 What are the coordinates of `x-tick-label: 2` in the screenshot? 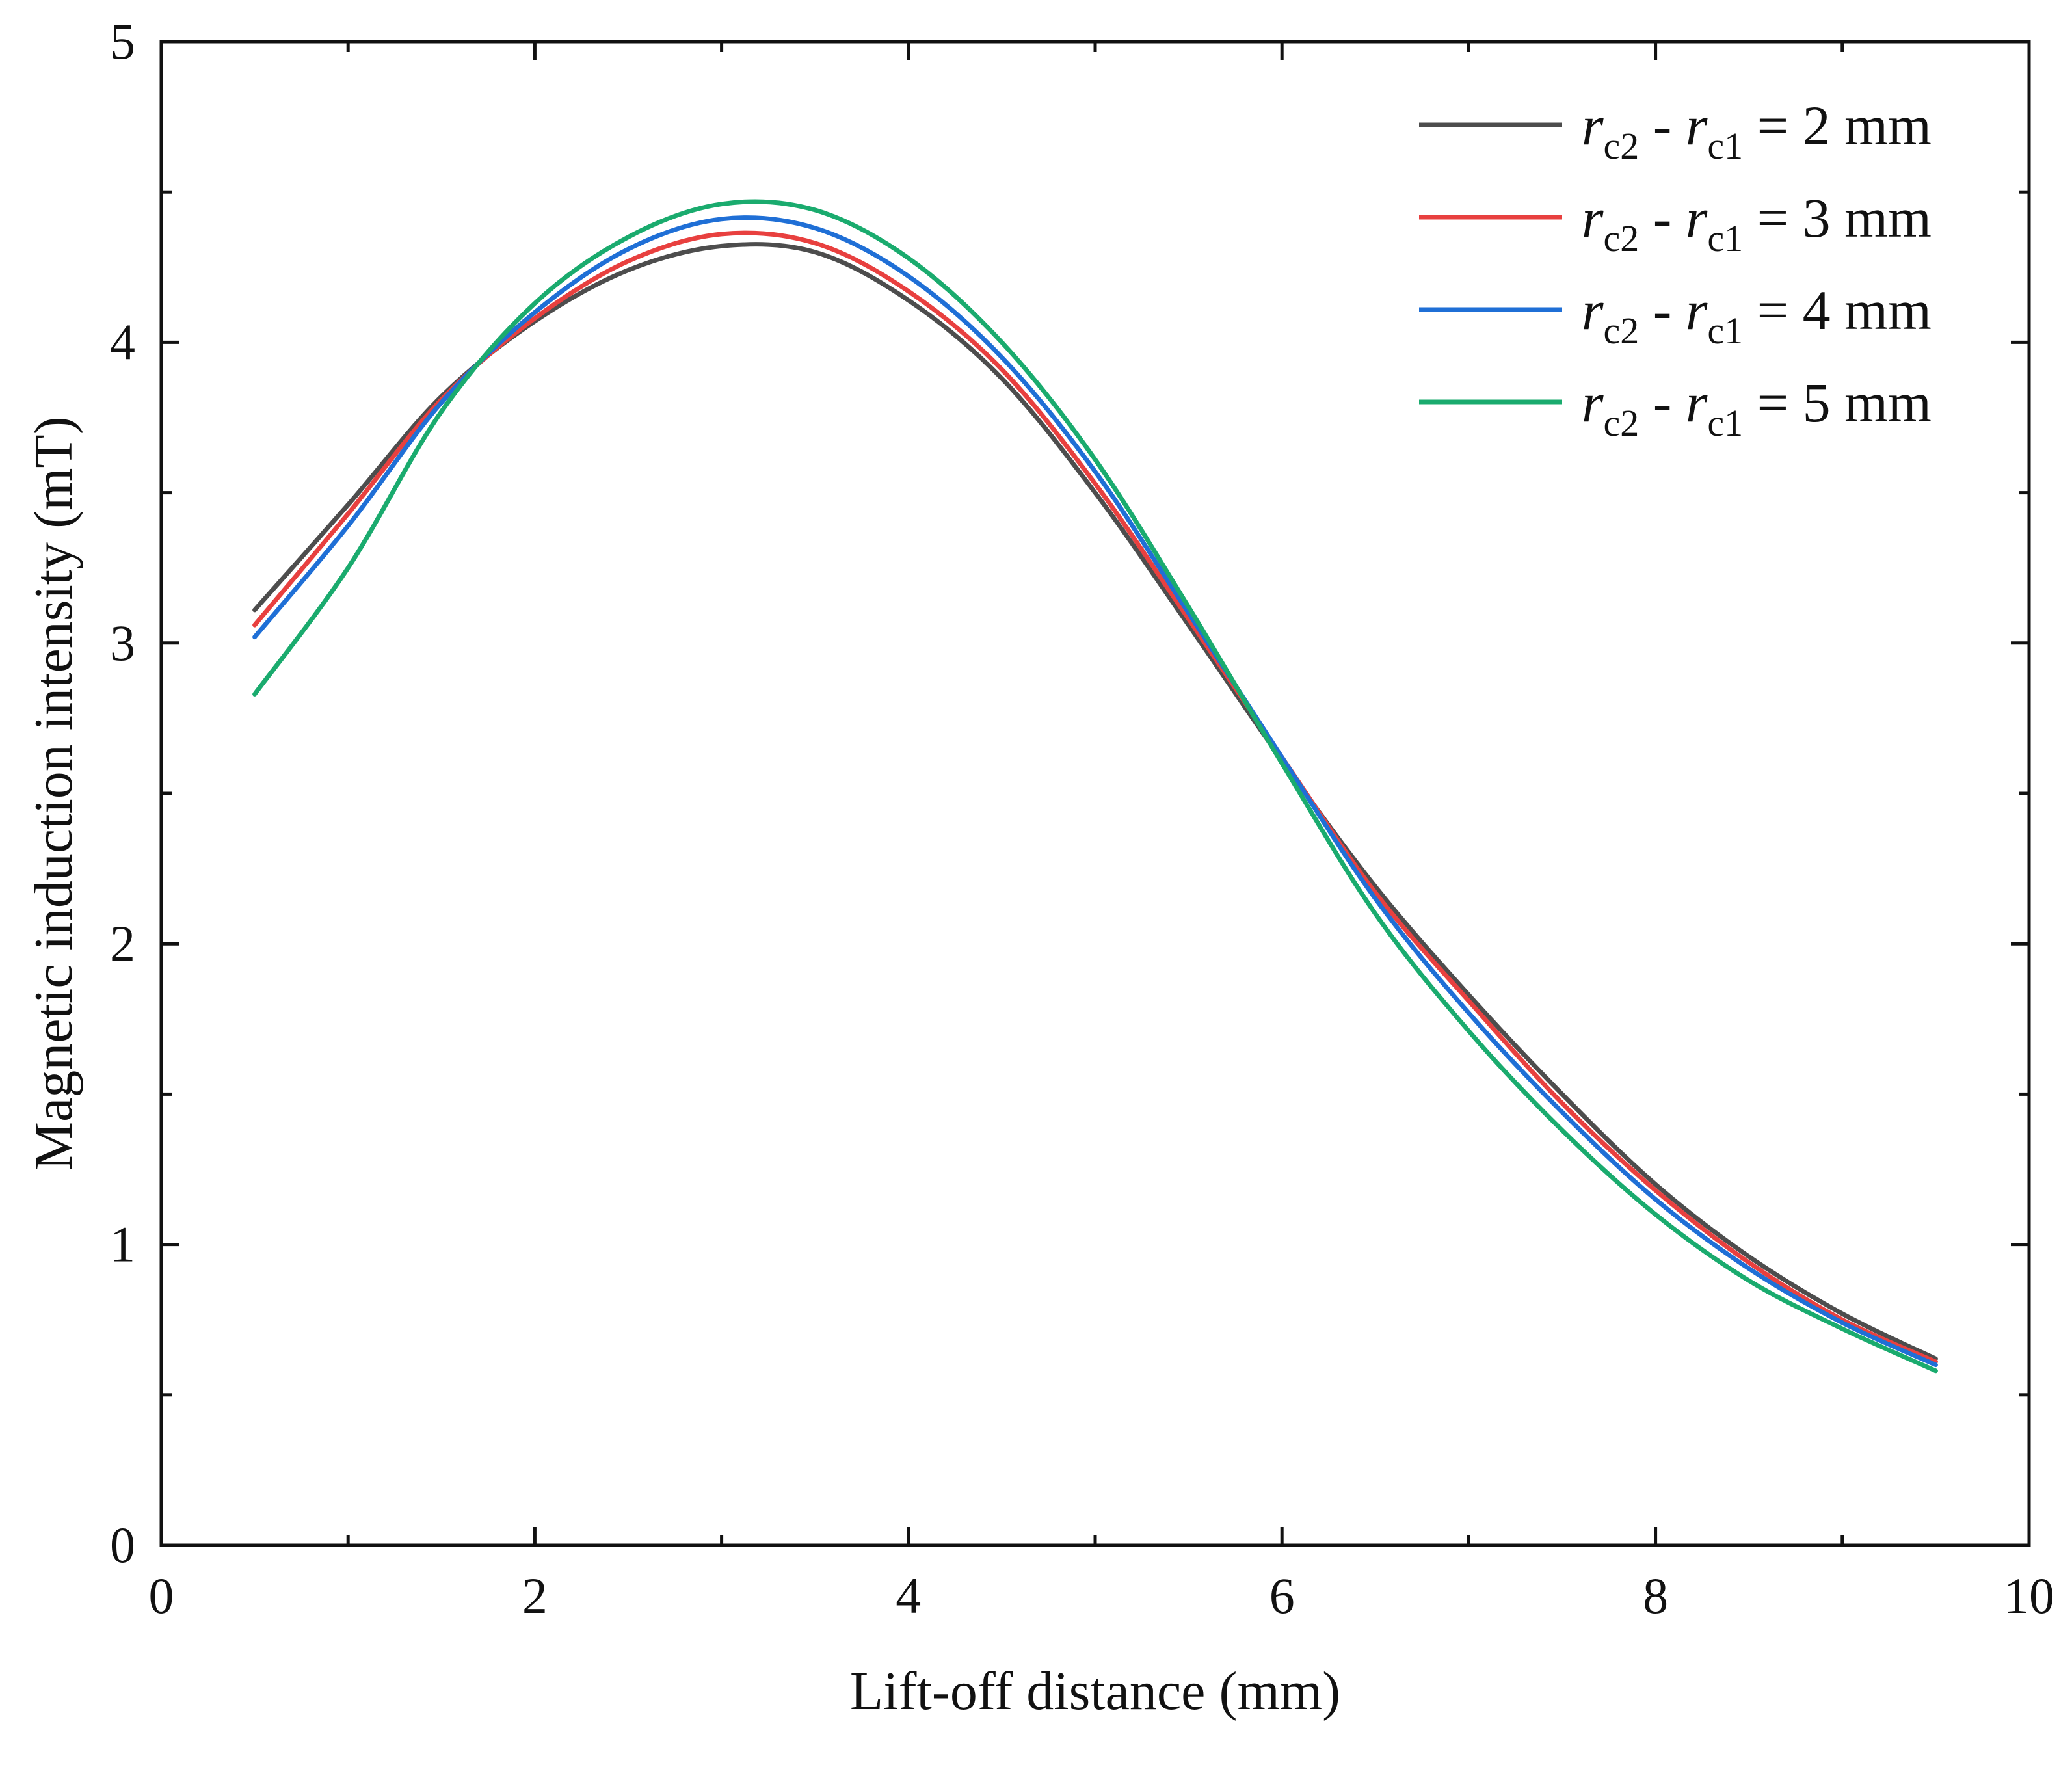 It's located at (535, 1595).